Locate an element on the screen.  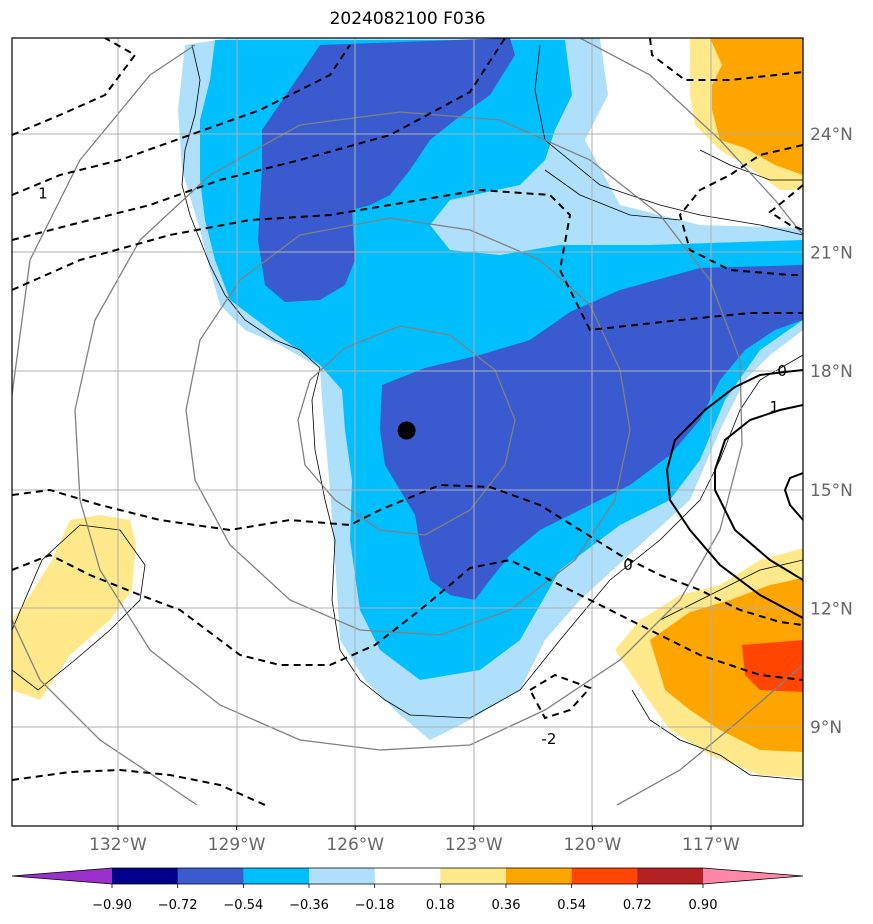
colorbar-tick-label: −0.36 is located at coordinates (309, 905).